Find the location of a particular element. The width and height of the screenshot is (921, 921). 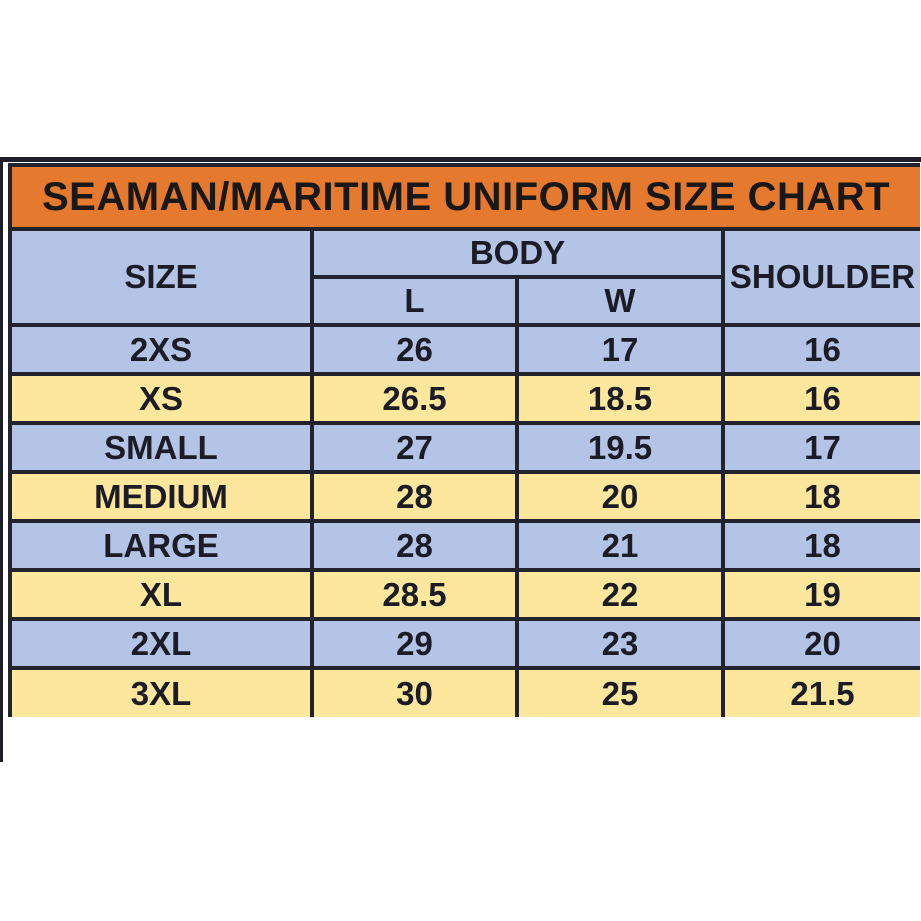

table-row: MEDIUM 28 20 18 is located at coordinates (464, 496).